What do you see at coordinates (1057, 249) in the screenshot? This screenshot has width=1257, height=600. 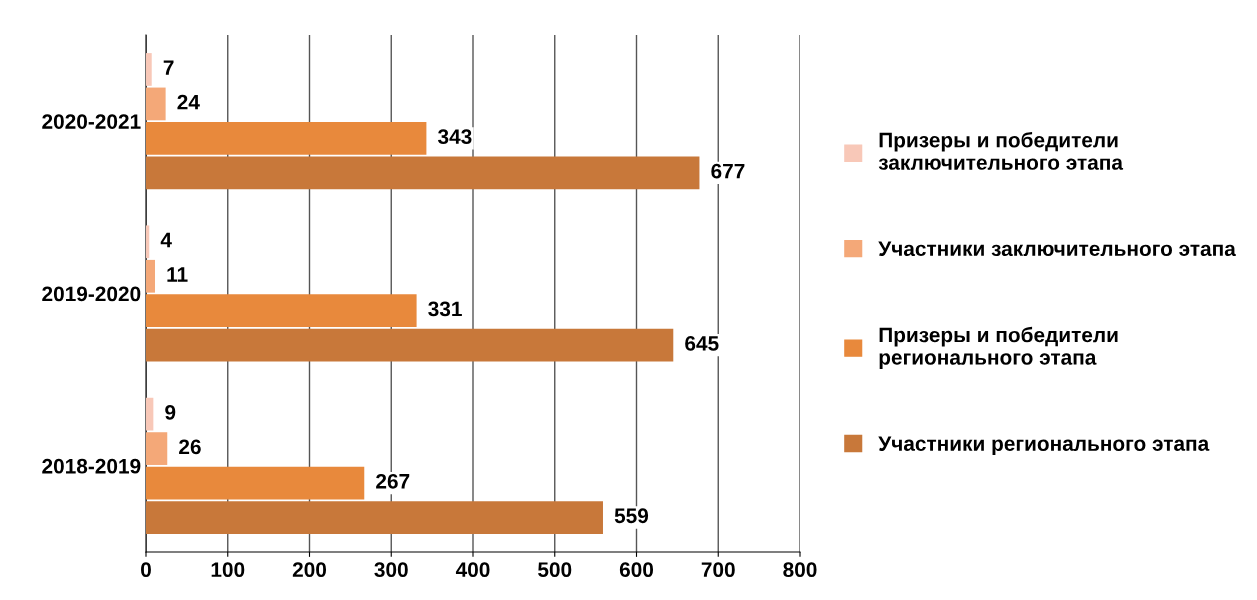 I see `legend-label: Участники заключительного этапа` at bounding box center [1057, 249].